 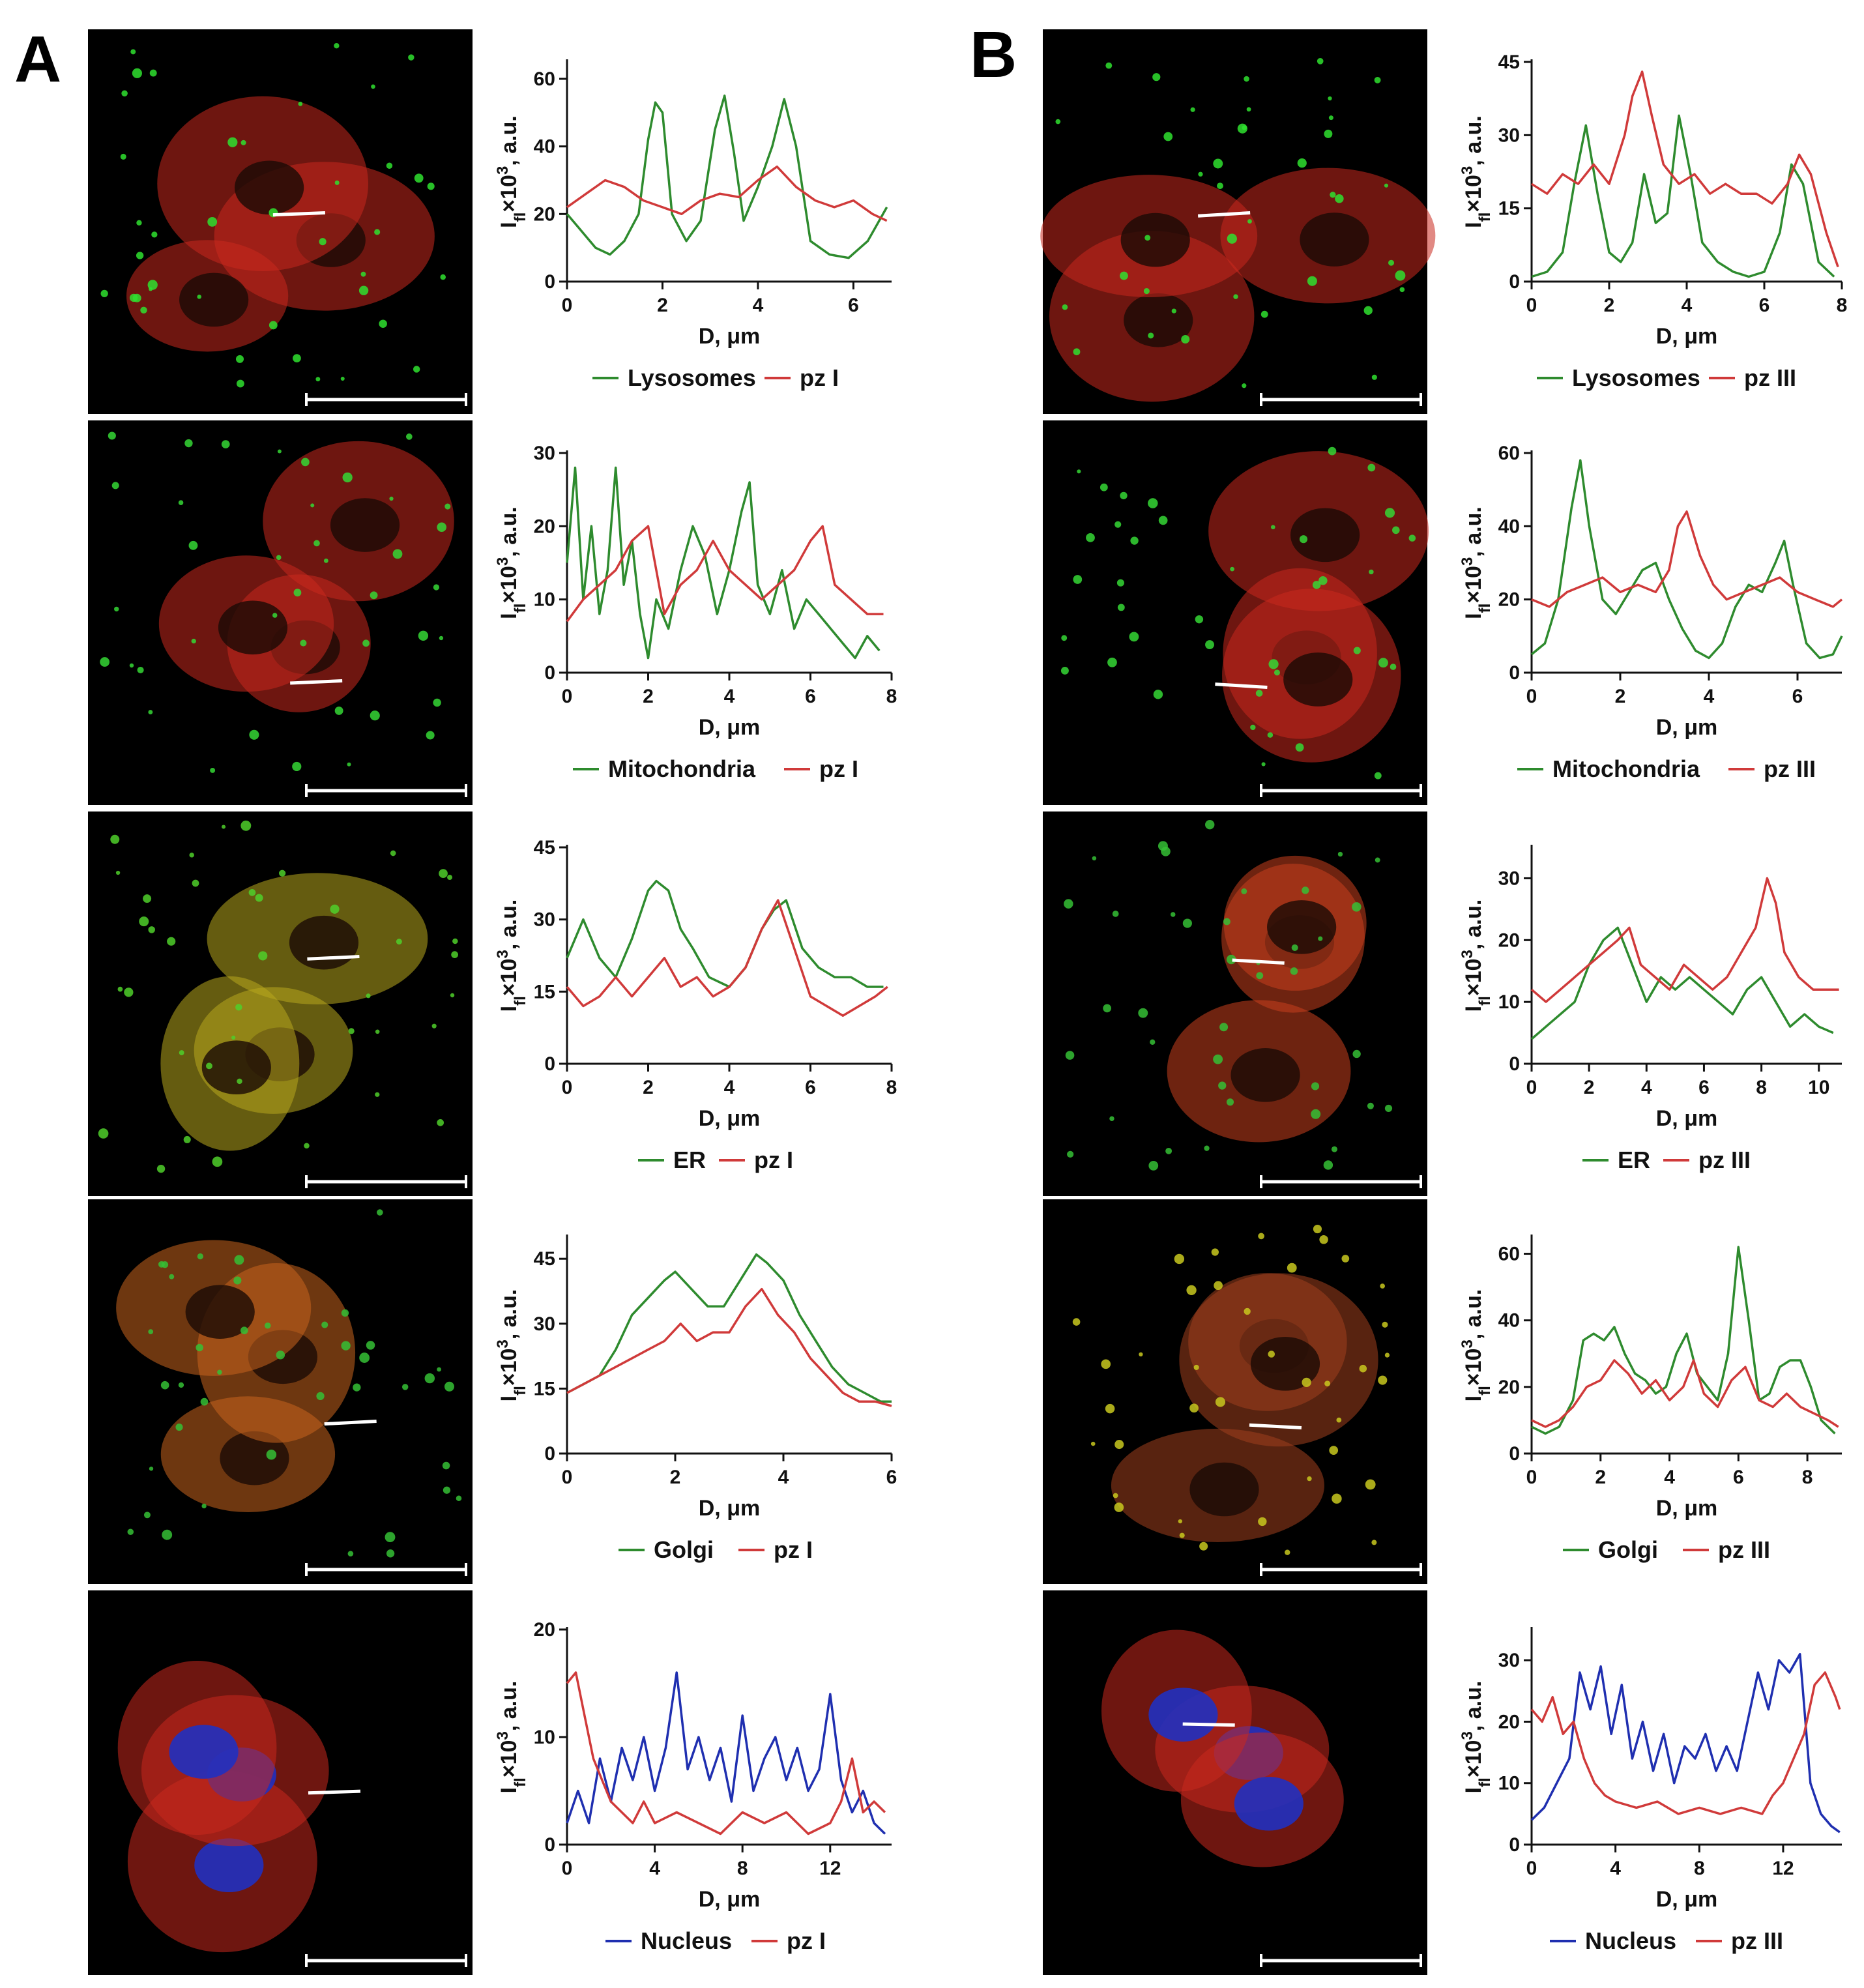 I want to click on legend-label: Nucleus, so click(x=1631, y=1940).